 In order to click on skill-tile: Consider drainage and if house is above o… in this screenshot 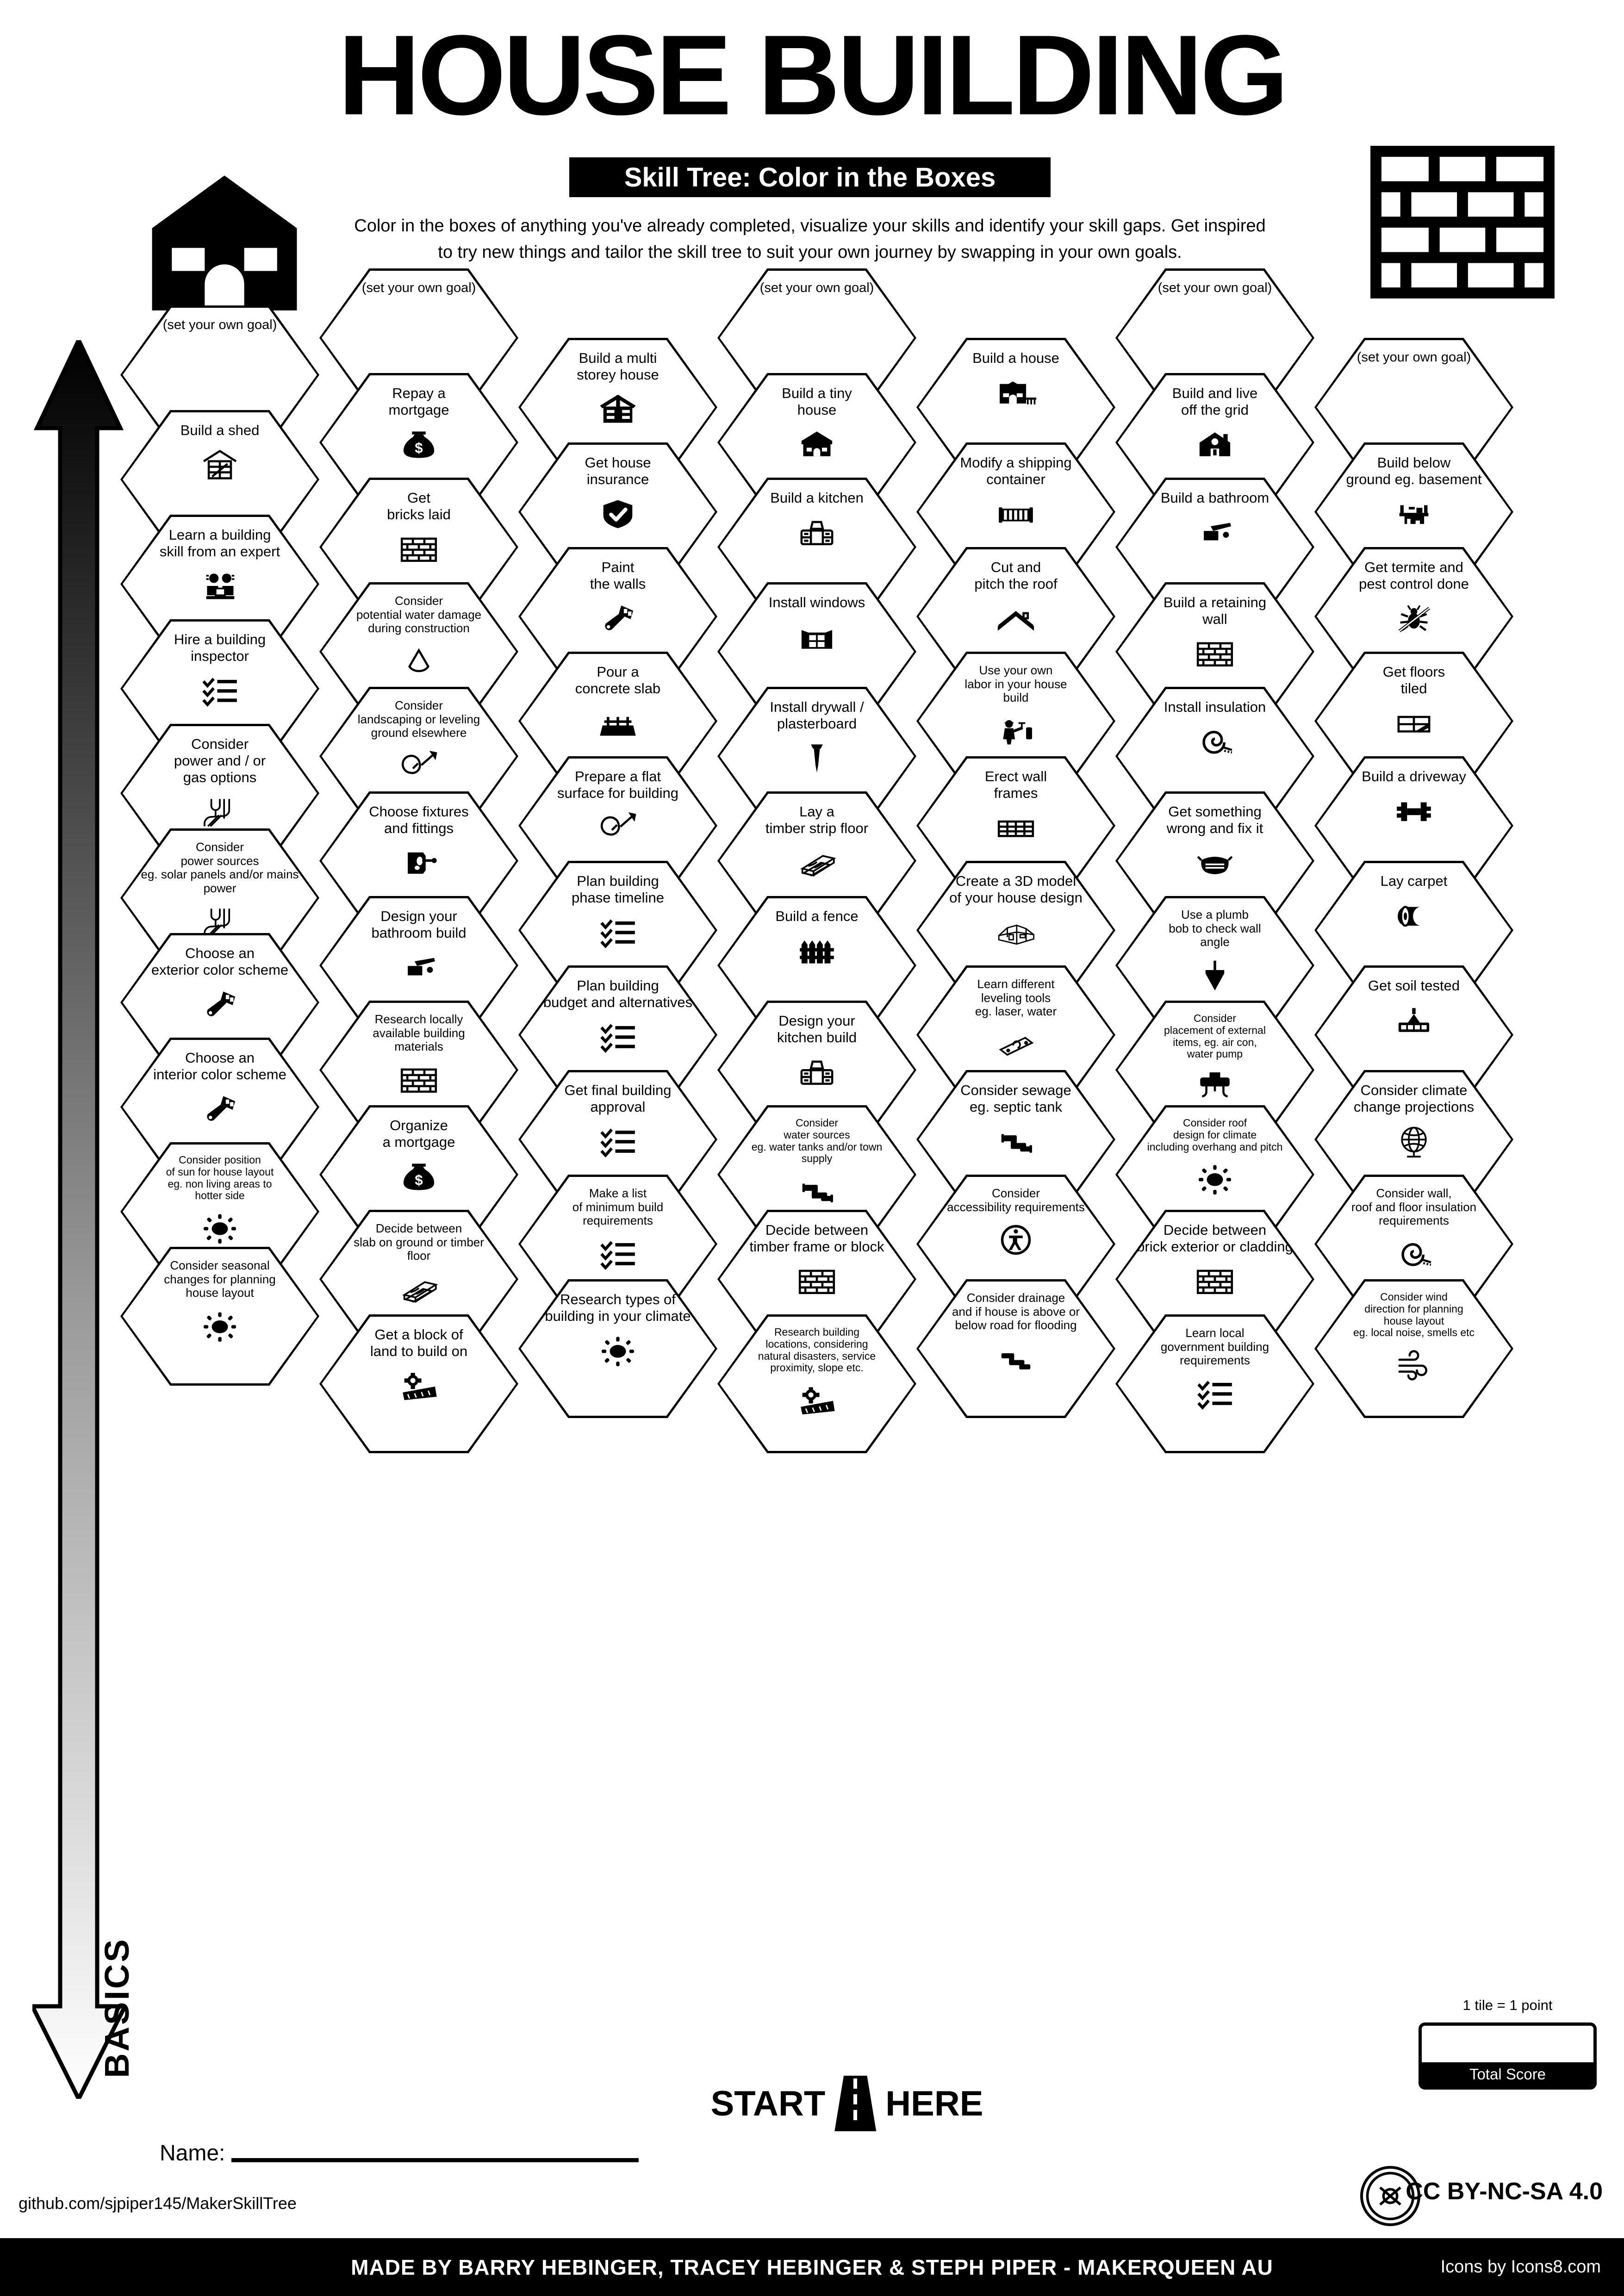, I will do `click(1015, 1348)`.